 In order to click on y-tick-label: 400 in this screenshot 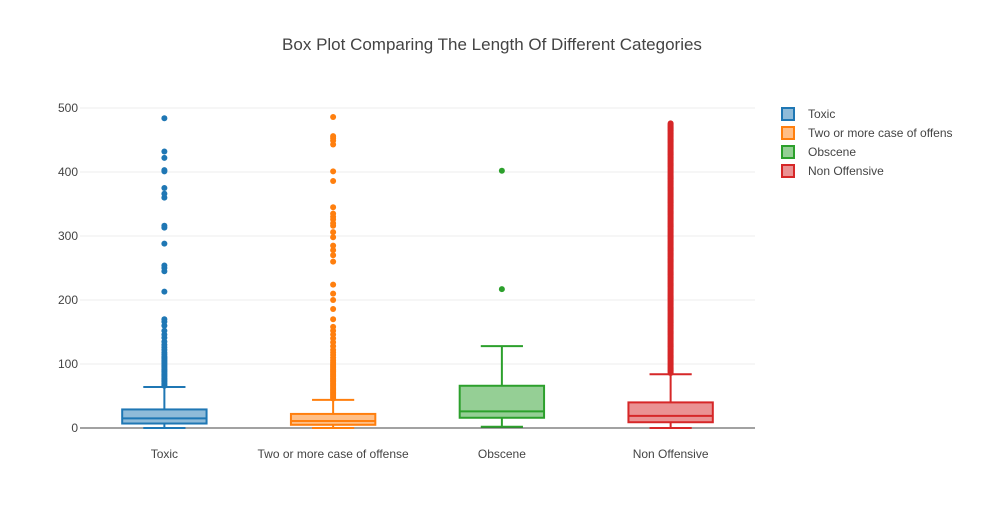, I will do `click(68, 172)`.